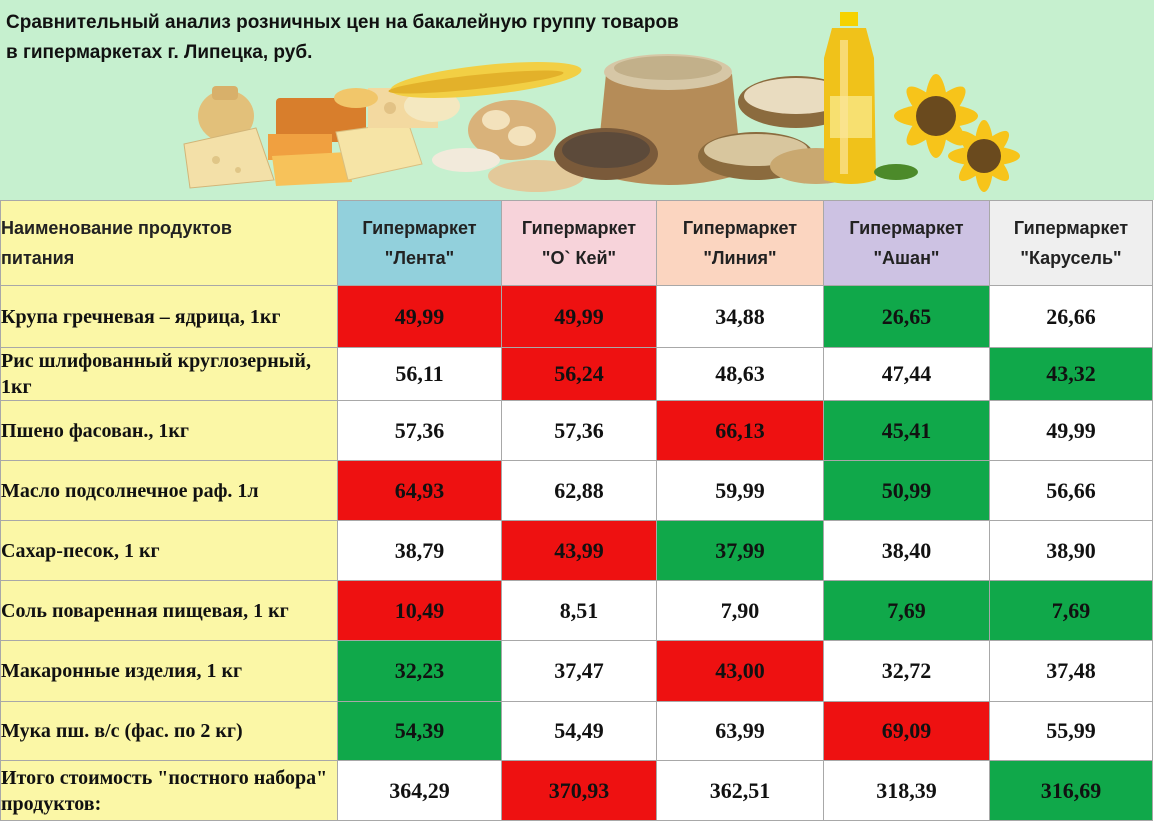  I want to click on price-cell: 10,49, so click(419, 610).